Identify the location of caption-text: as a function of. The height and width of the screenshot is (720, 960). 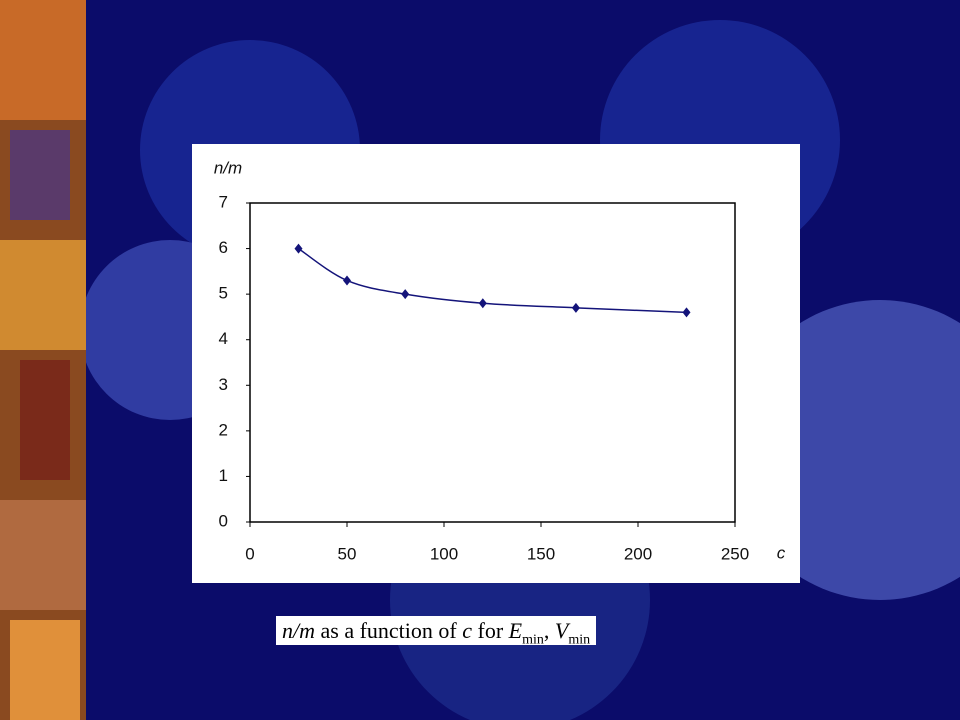
(389, 630).